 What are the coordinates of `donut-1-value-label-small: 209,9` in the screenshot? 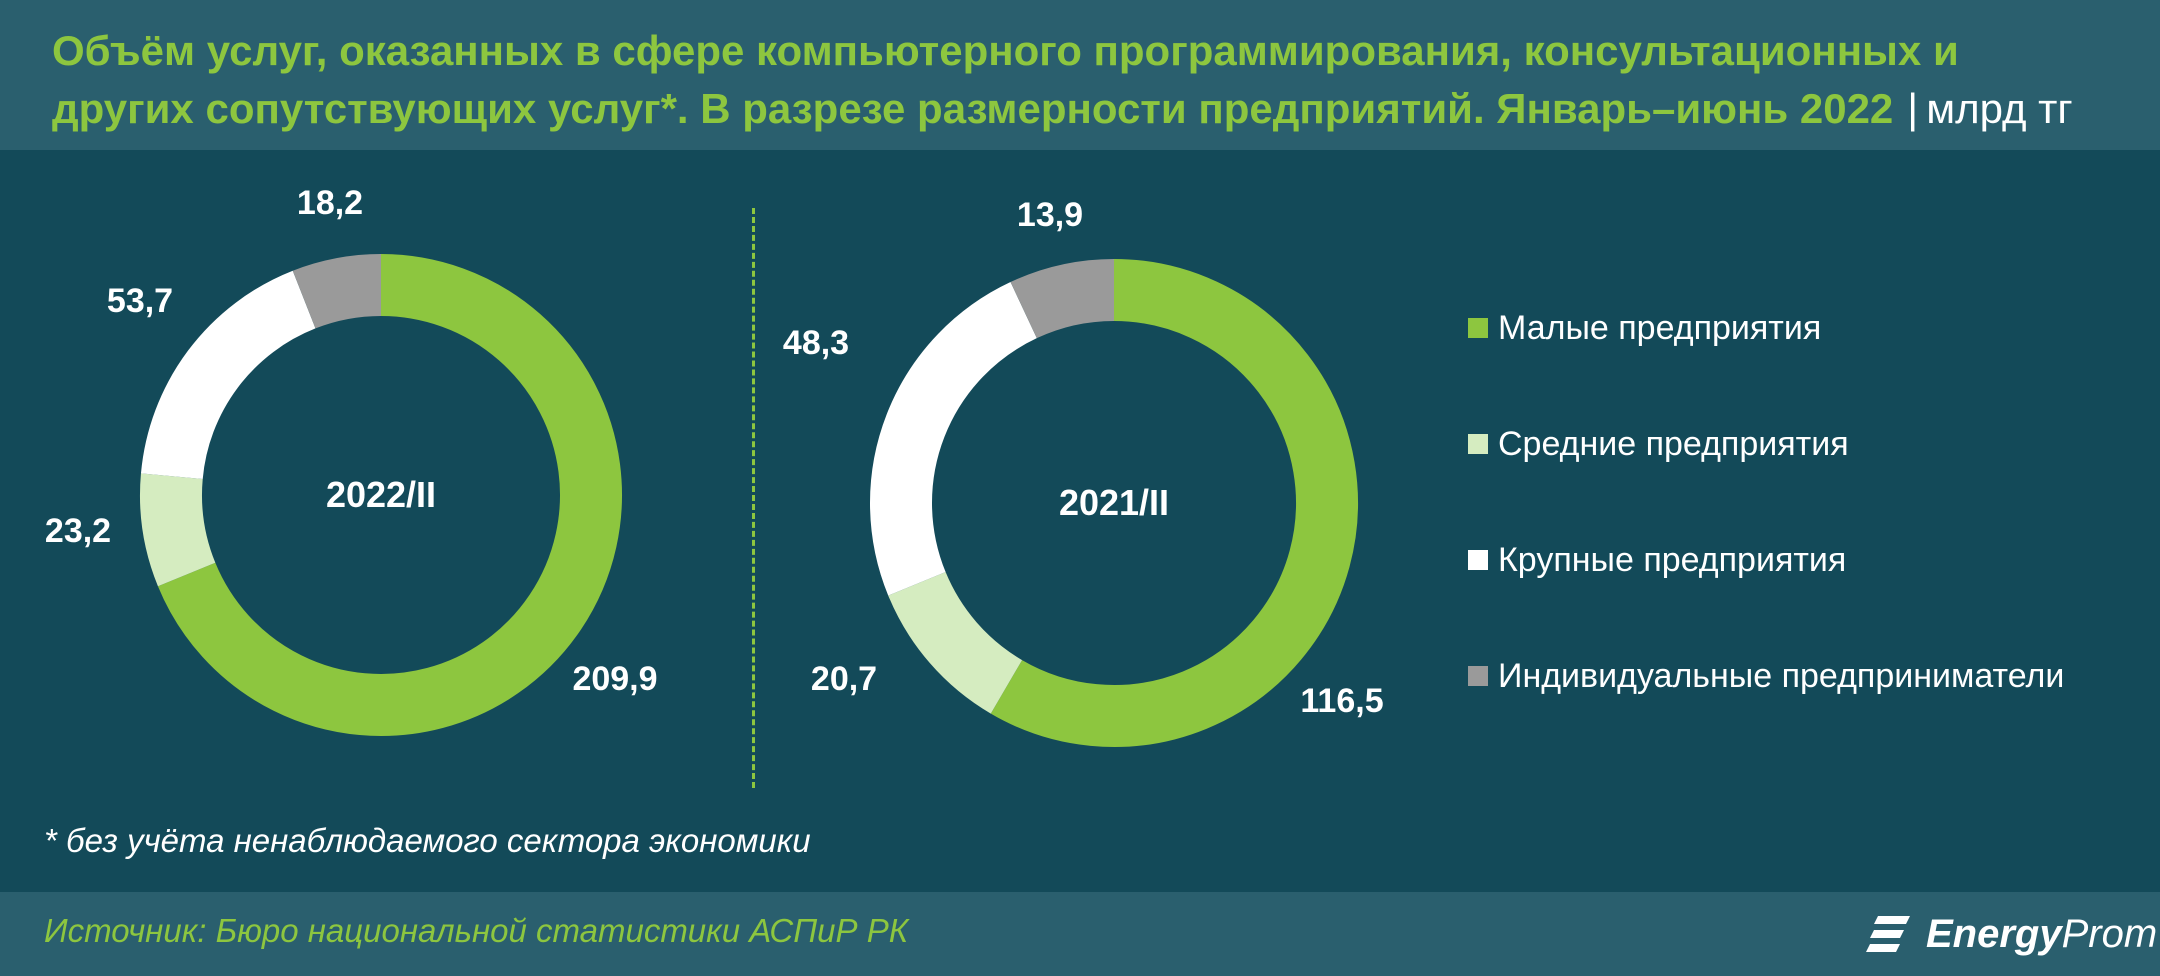 It's located at (614, 679).